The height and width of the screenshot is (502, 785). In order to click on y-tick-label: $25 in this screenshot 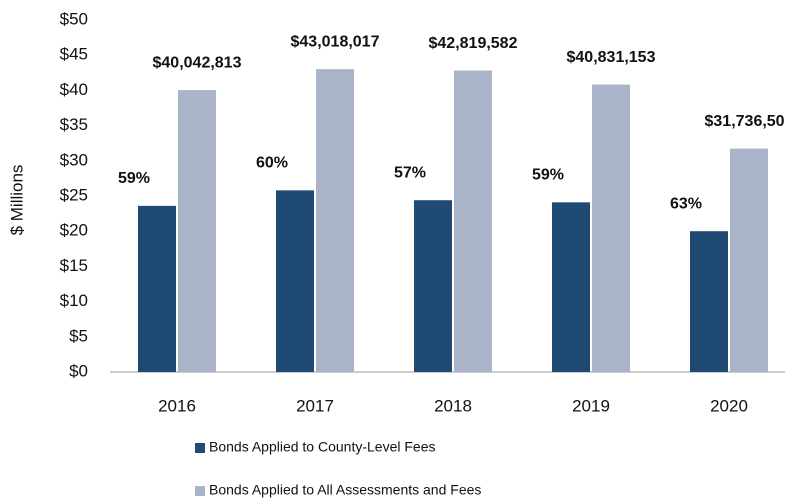, I will do `click(74, 194)`.